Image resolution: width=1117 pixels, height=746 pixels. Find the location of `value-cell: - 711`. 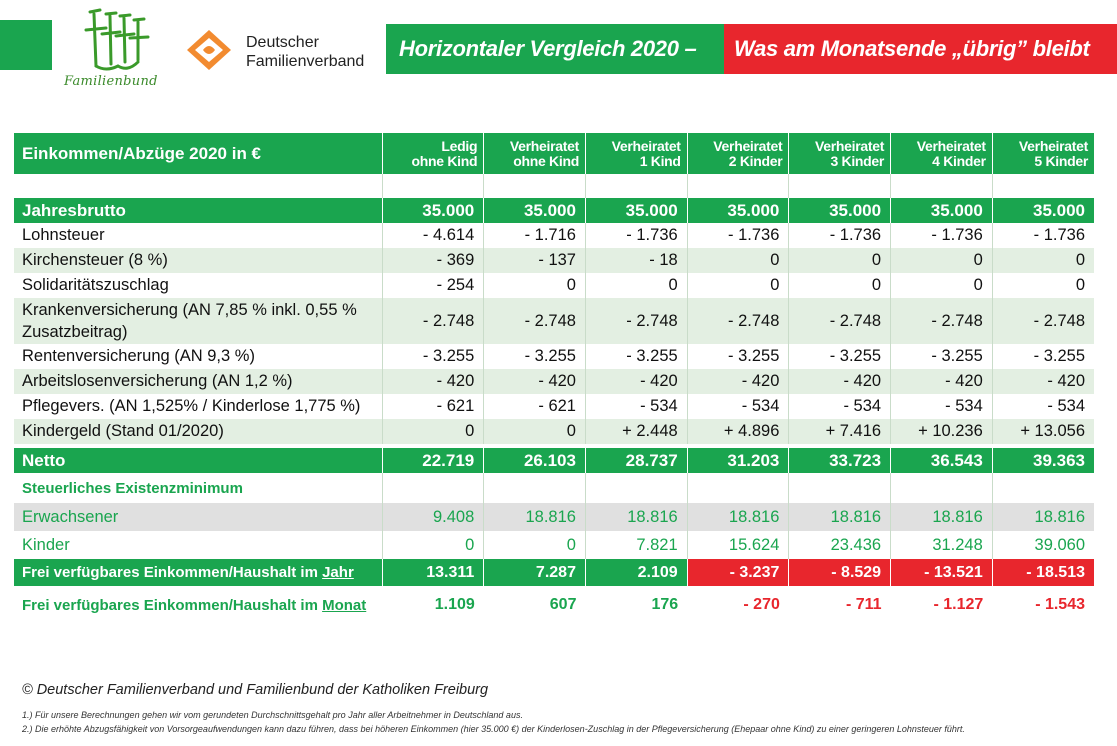

value-cell: - 711 is located at coordinates (863, 604).